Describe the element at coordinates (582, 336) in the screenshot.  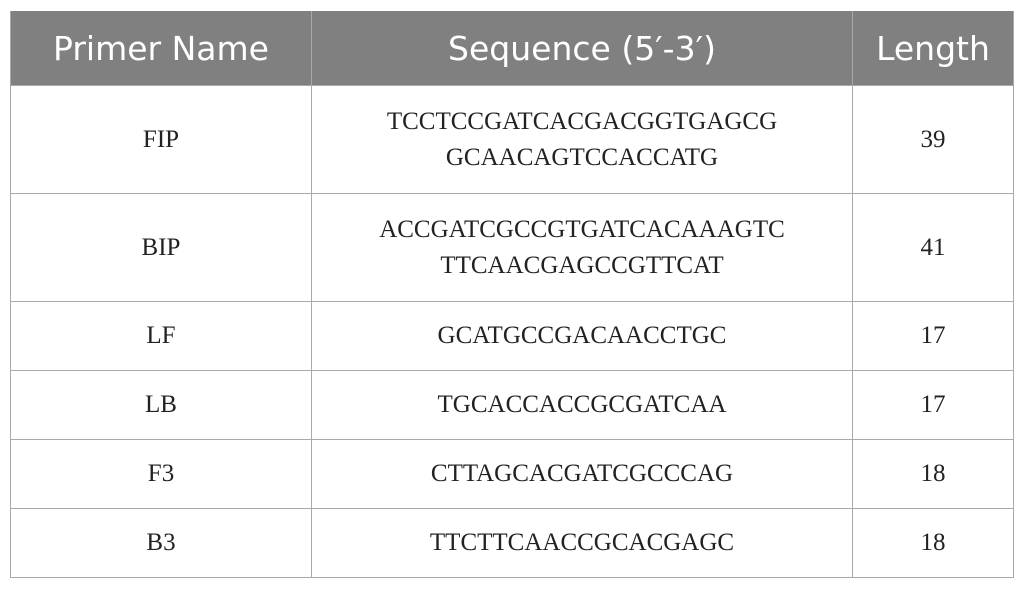
I see `sequence-cell: GCATGCCGACAACCTGC` at that location.